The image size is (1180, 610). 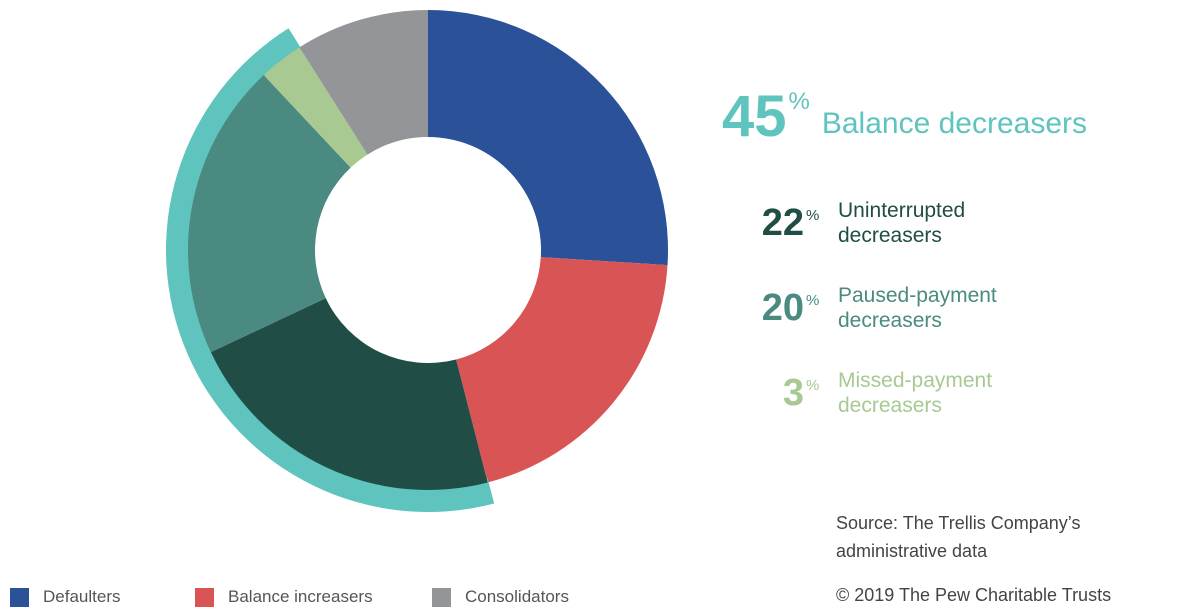 I want to click on part-row: 3% Missed-payment decreasers, so click(x=884, y=393).